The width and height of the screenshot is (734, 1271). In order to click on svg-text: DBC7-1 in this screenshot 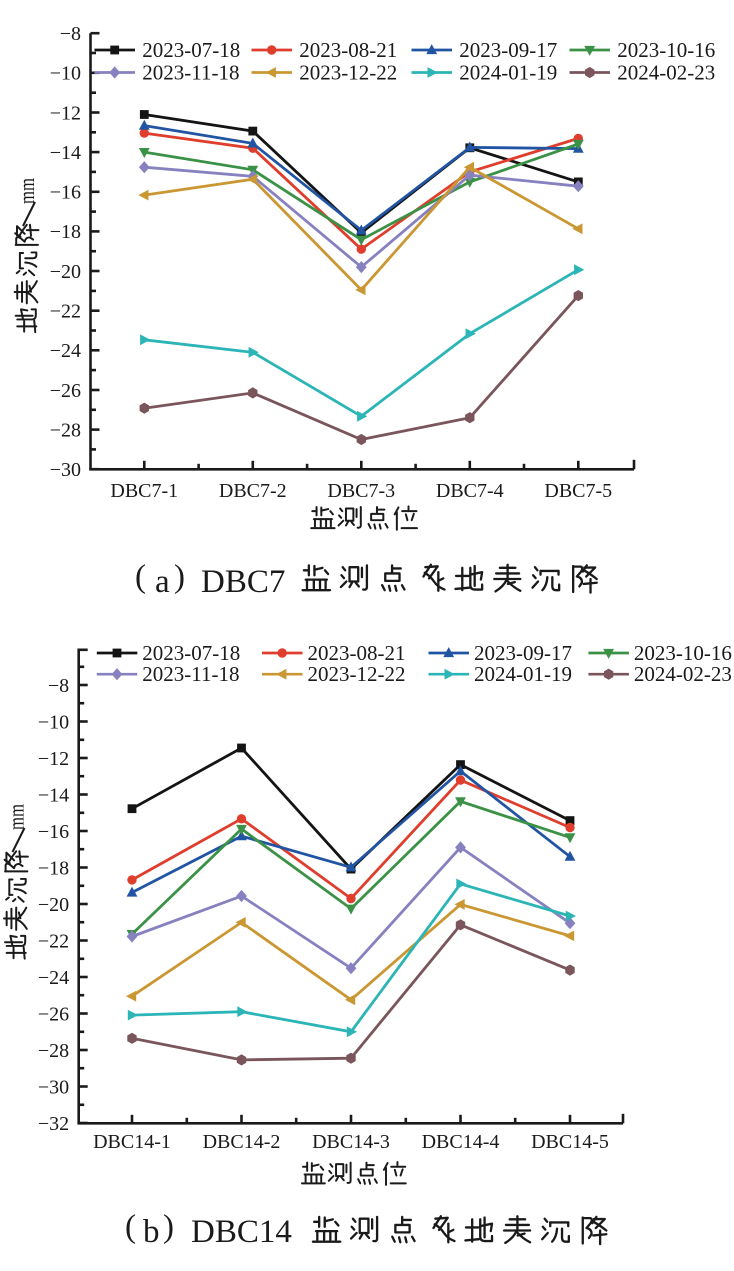, I will do `click(144, 491)`.